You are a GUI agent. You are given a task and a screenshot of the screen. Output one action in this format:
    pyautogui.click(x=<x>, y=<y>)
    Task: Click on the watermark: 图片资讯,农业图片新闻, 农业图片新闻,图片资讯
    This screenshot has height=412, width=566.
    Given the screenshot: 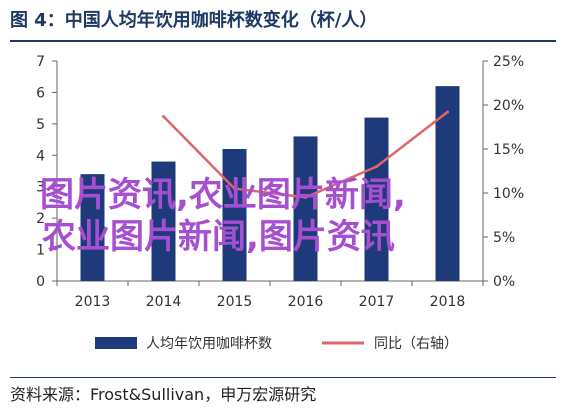 What is the action you would take?
    pyautogui.click(x=223, y=216)
    